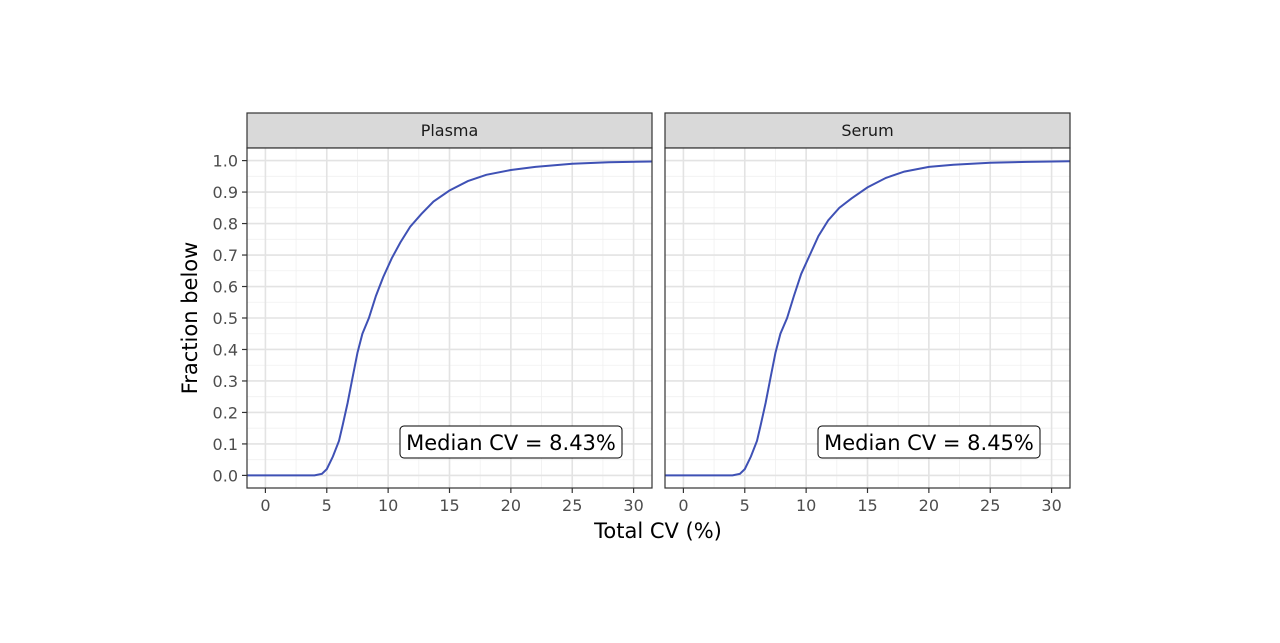 The image size is (1280, 643). I want to click on y-axis: 0.0 0.1 0.2 0.3 0.4 0.5 0.6 0.7 0.8 0.9 1.0, so click(230, 318).